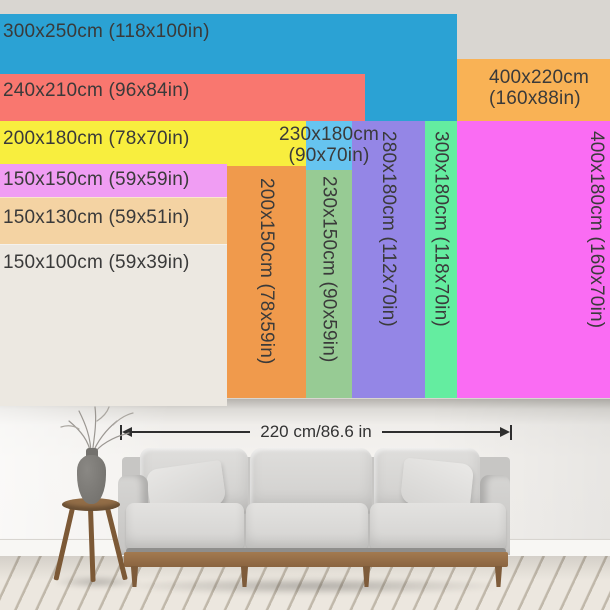 The width and height of the screenshot is (610, 610). I want to click on measure-line-left, so click(191, 432).